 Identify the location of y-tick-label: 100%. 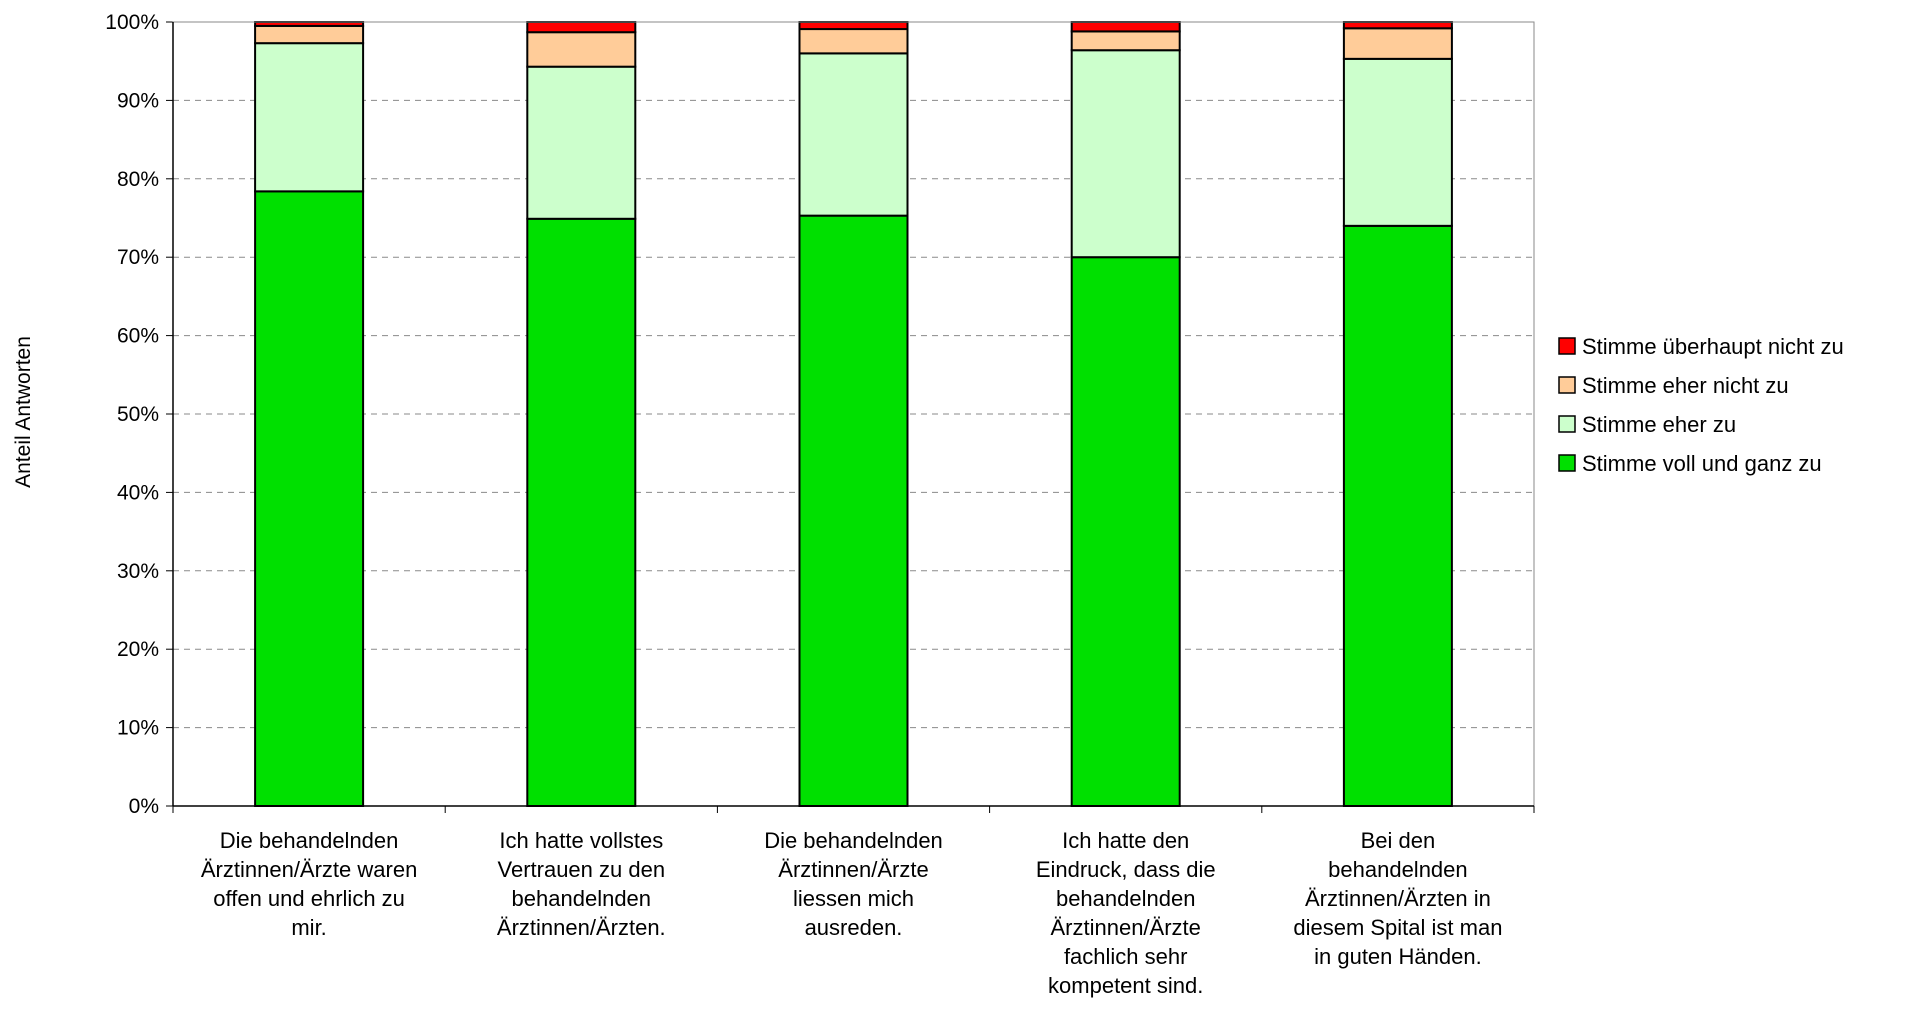
(132, 22).